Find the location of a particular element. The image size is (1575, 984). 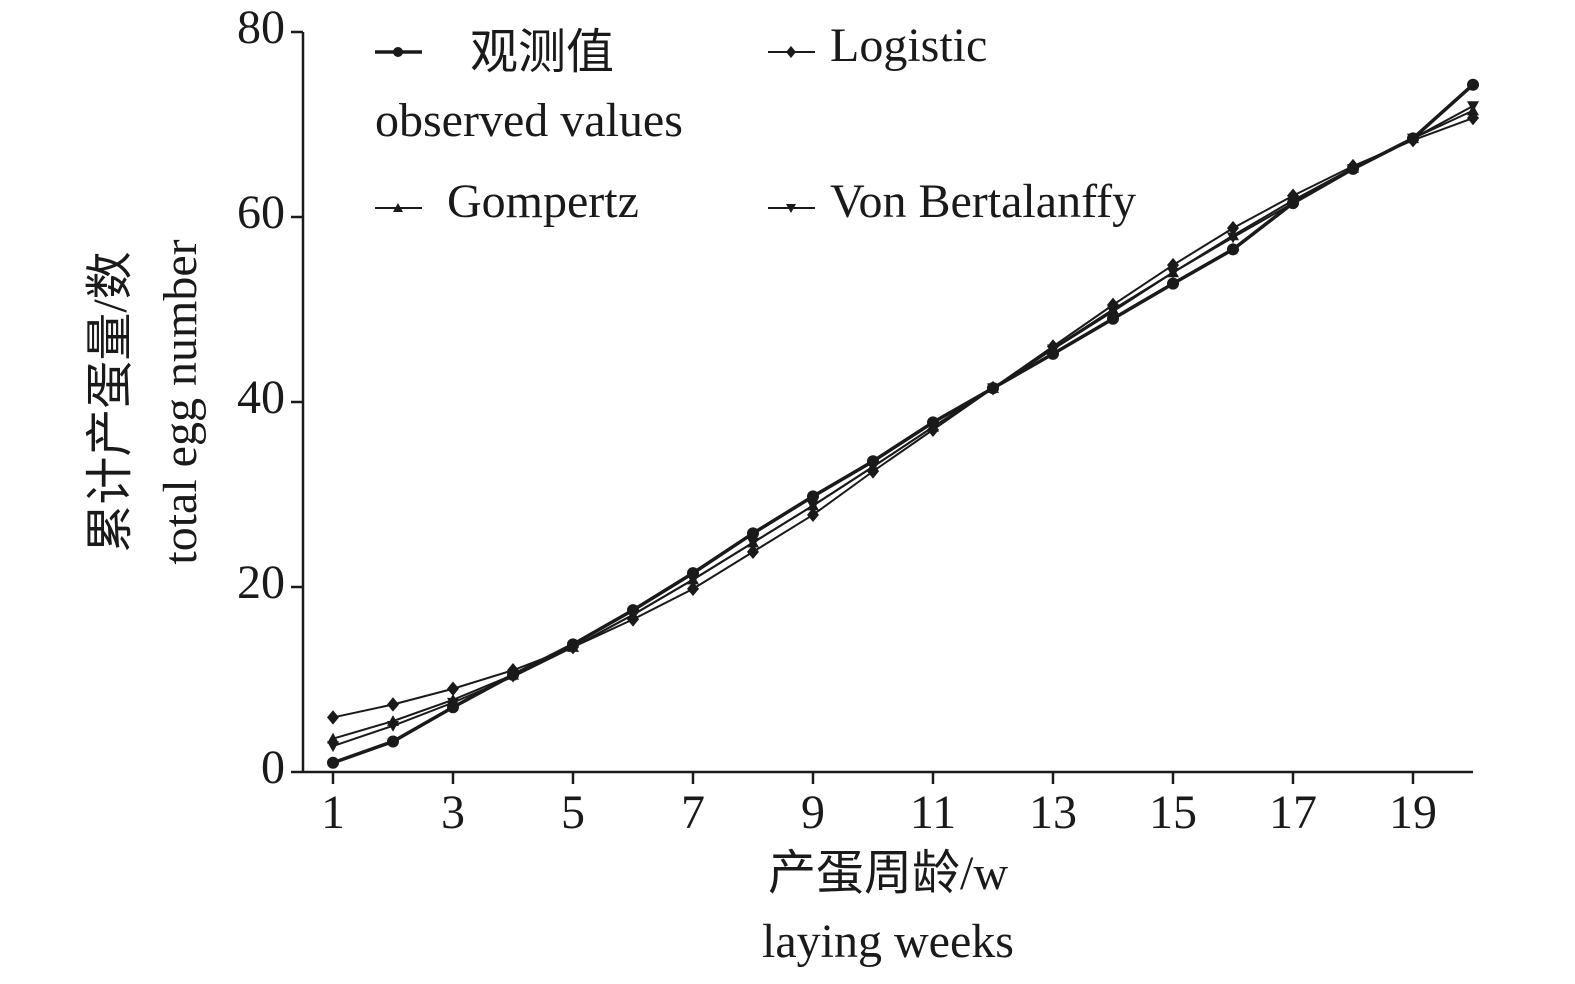

x-tick-label: 5 is located at coordinates (573, 812).